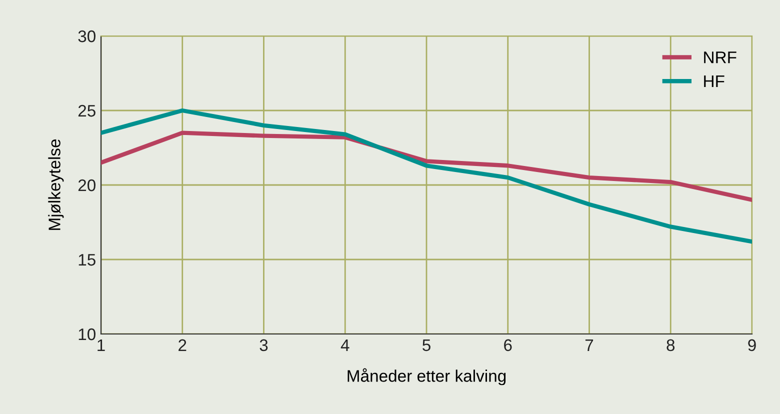 Image resolution: width=780 pixels, height=414 pixels. What do you see at coordinates (87, 185) in the screenshot?
I see `y-tick-label: 20` at bounding box center [87, 185].